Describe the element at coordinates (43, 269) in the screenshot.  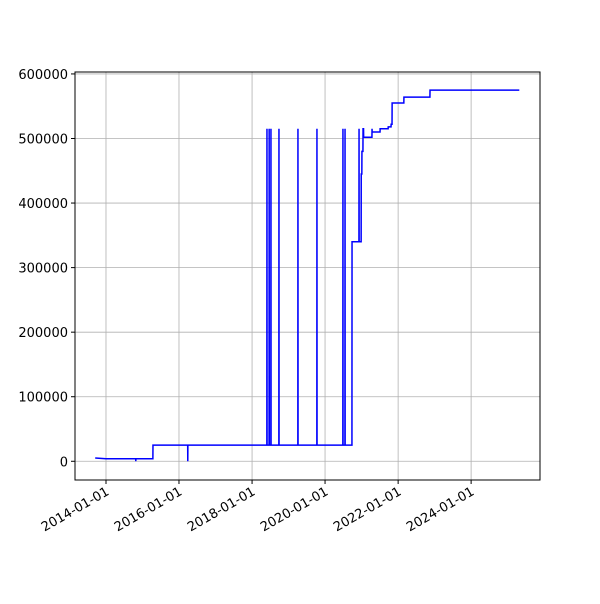
I see `y-tick-label: 300000` at that location.